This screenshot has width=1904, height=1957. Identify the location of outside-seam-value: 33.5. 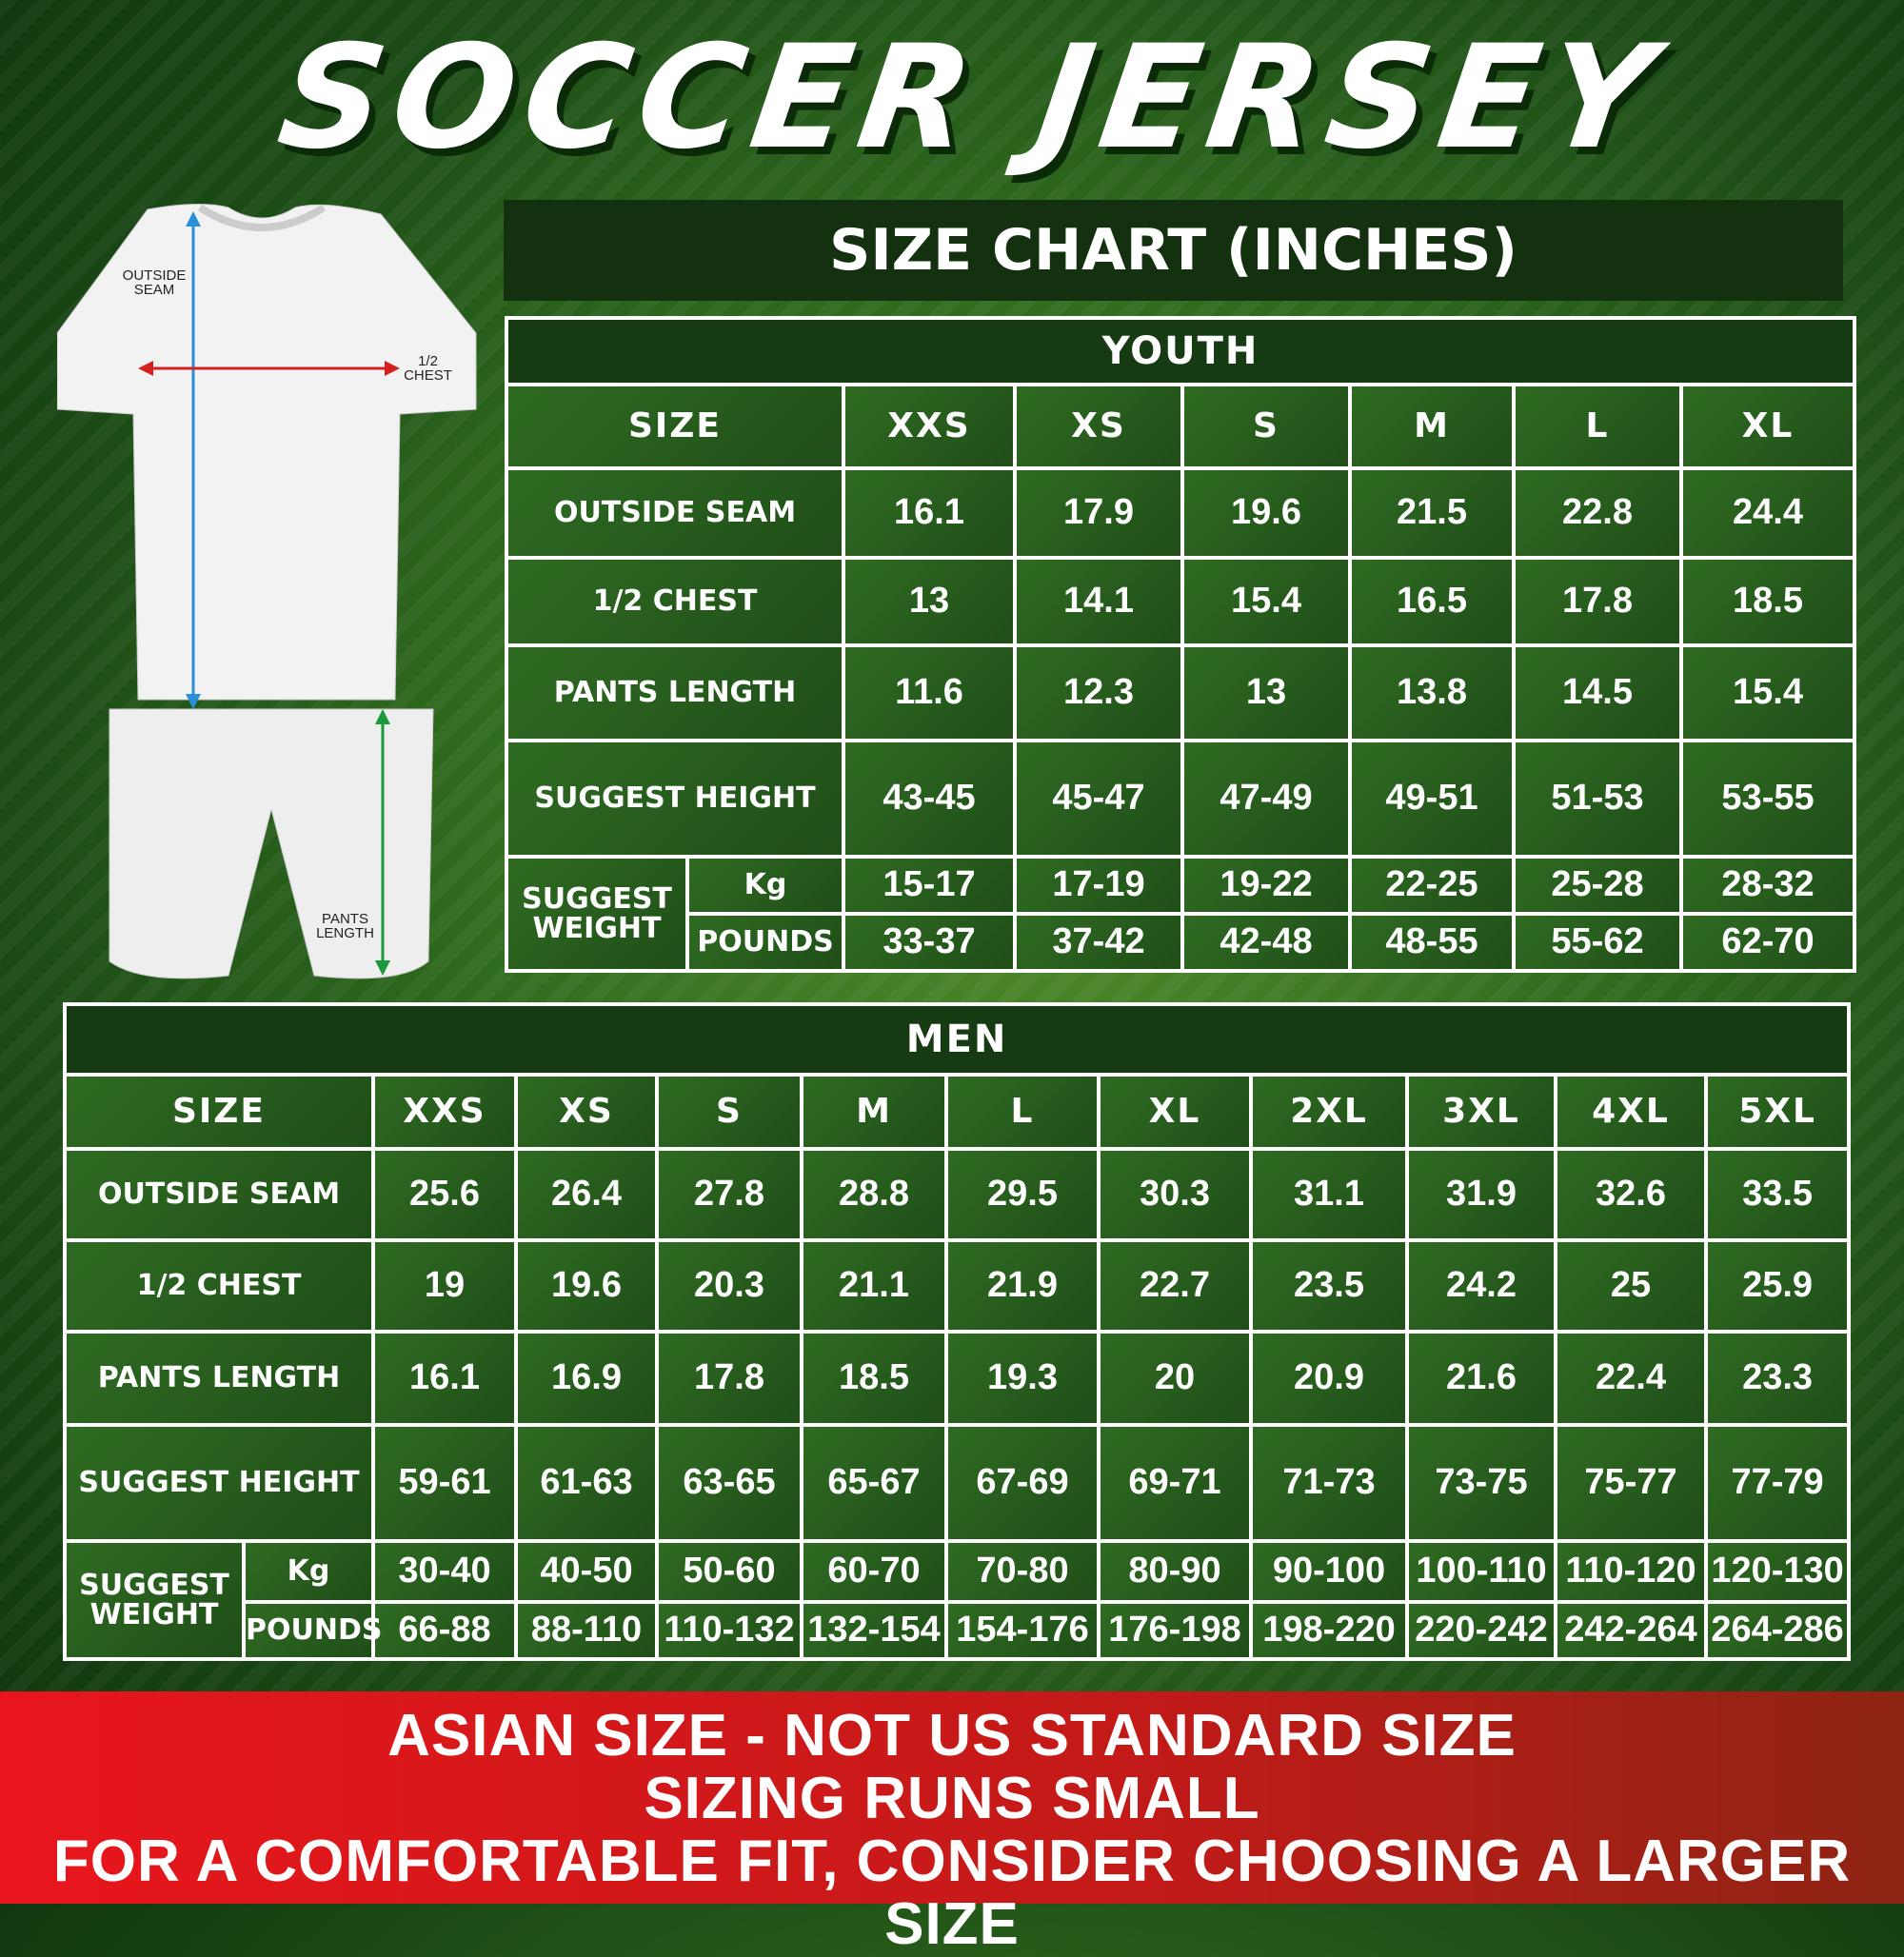
(1778, 1194).